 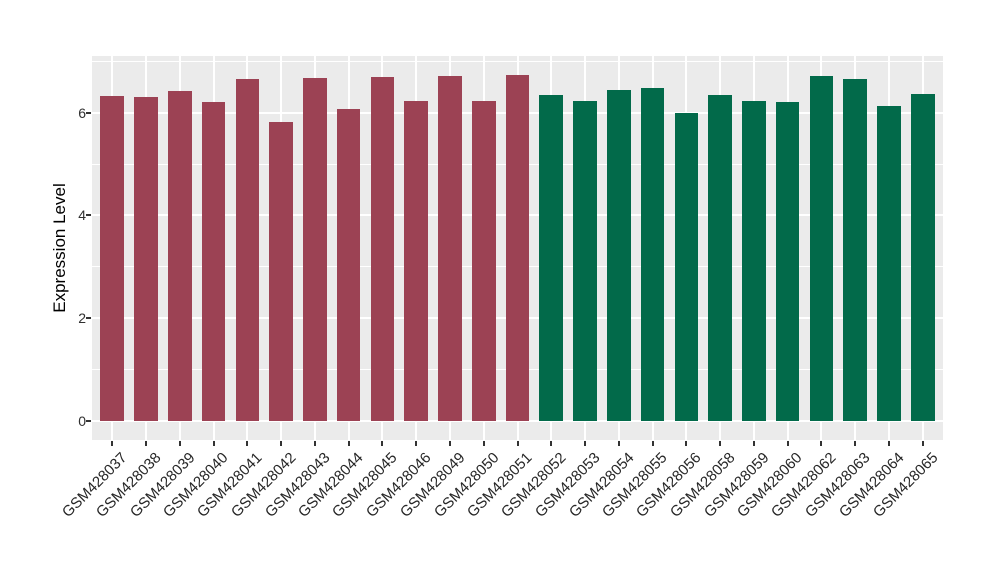 What do you see at coordinates (889, 263) in the screenshot?
I see `bar-GSM428064` at bounding box center [889, 263].